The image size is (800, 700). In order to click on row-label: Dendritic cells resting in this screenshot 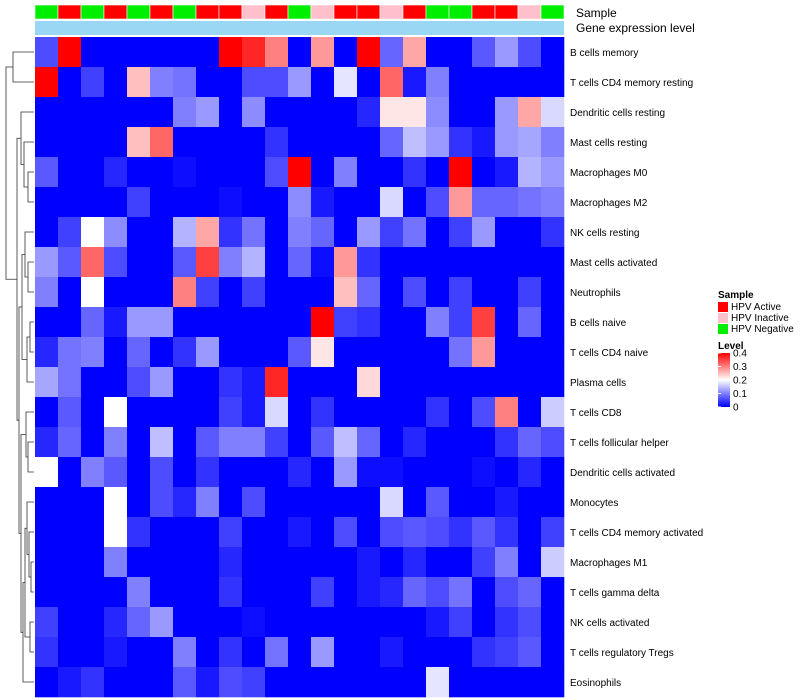, I will do `click(617, 113)`.